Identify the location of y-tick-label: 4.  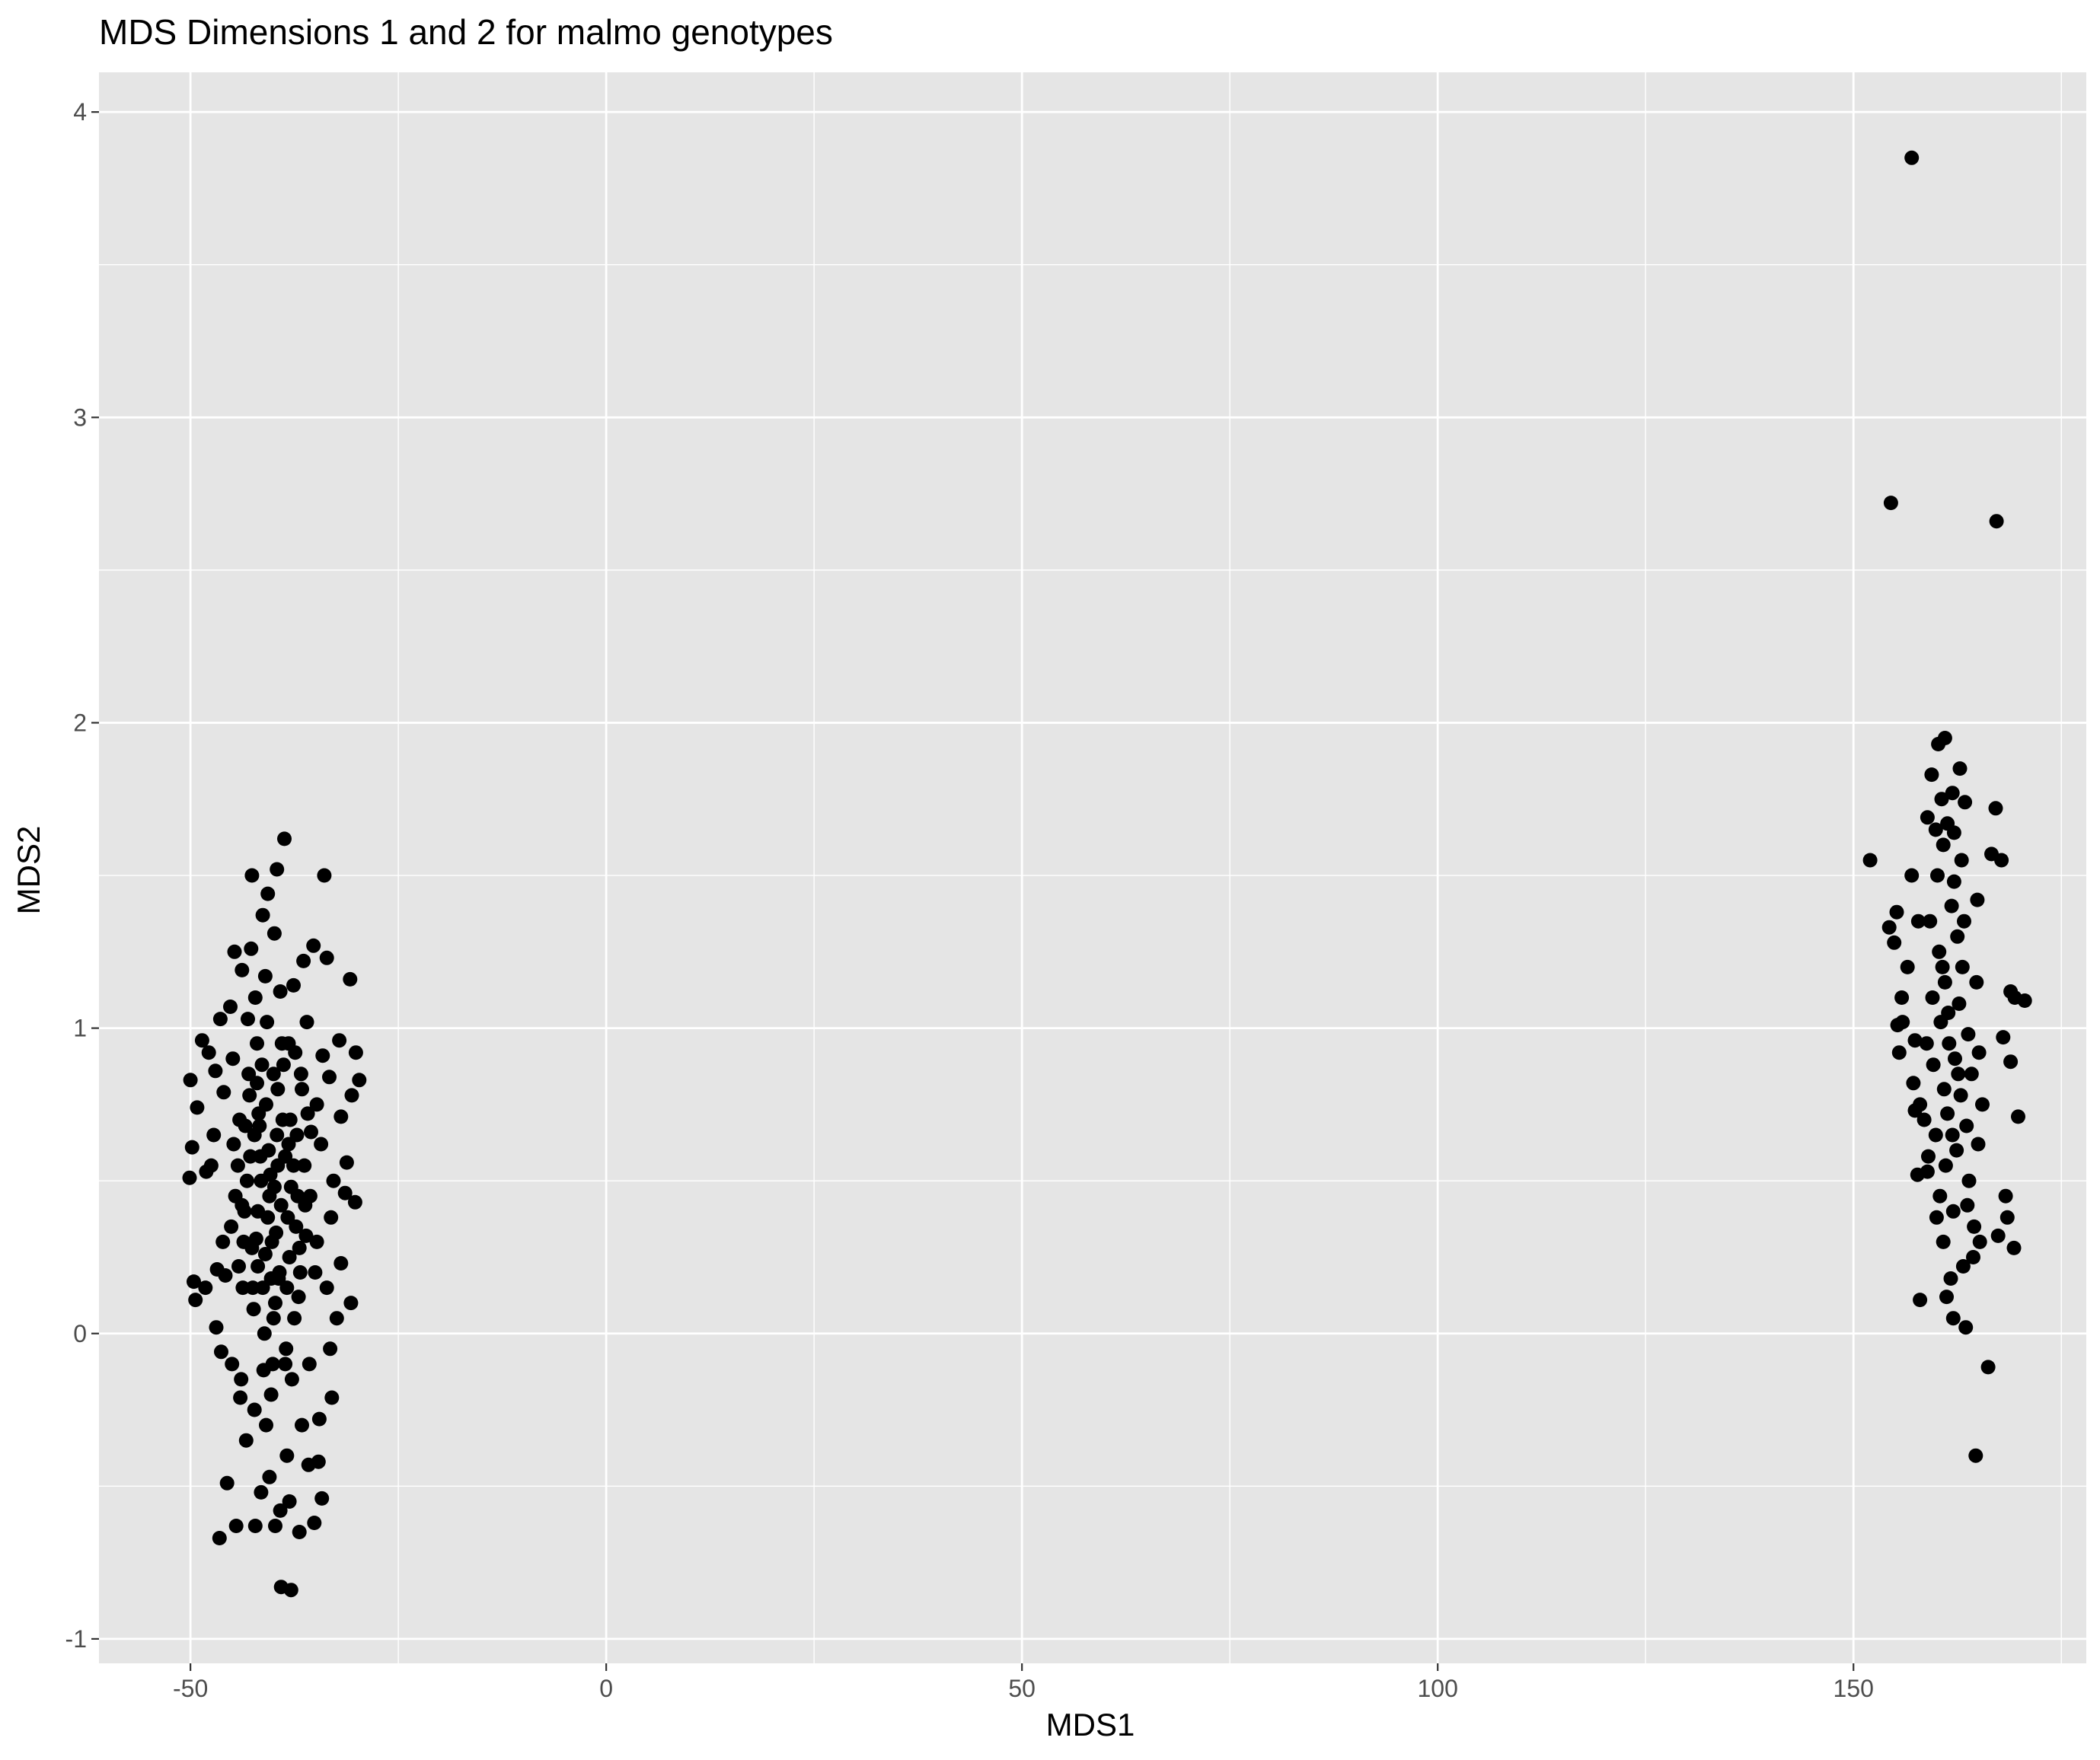
(80, 112).